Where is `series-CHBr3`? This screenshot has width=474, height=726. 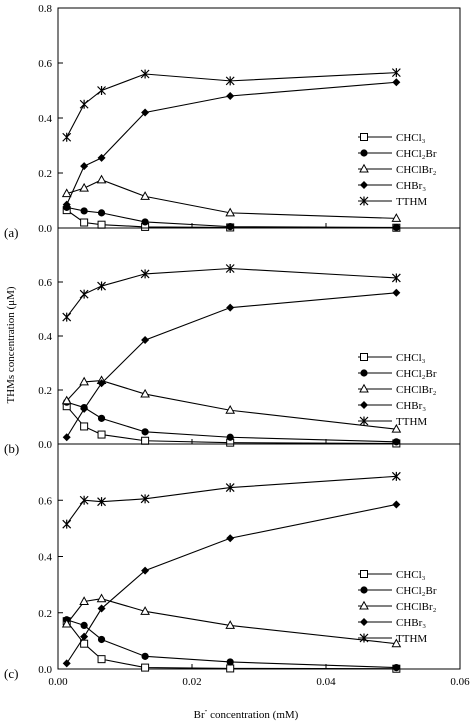 series-CHBr3 is located at coordinates (231, 143).